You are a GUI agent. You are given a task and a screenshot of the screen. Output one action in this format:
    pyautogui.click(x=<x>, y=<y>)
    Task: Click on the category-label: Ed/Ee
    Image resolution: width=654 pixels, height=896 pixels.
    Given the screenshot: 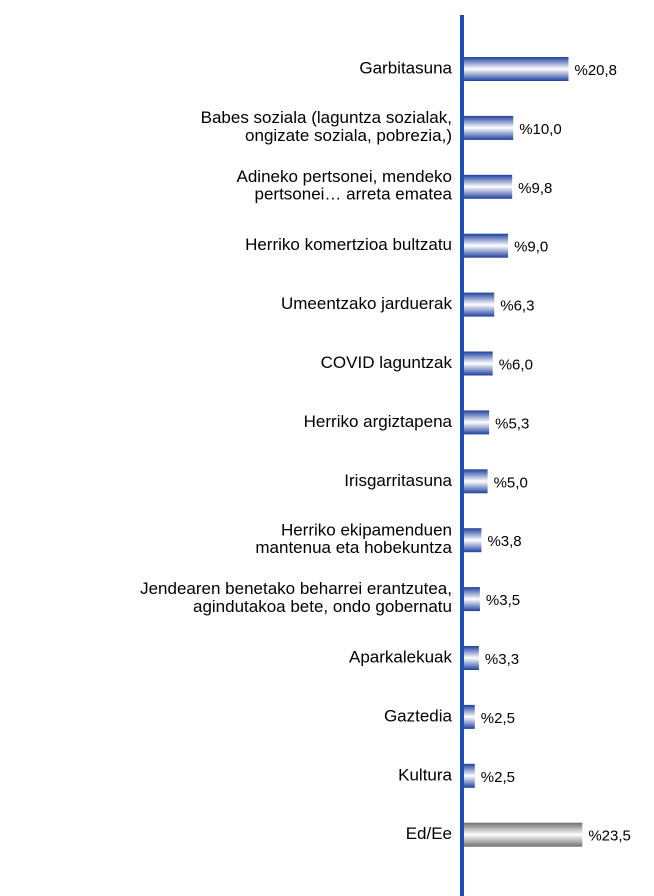 What is the action you would take?
    pyautogui.click(x=429, y=833)
    